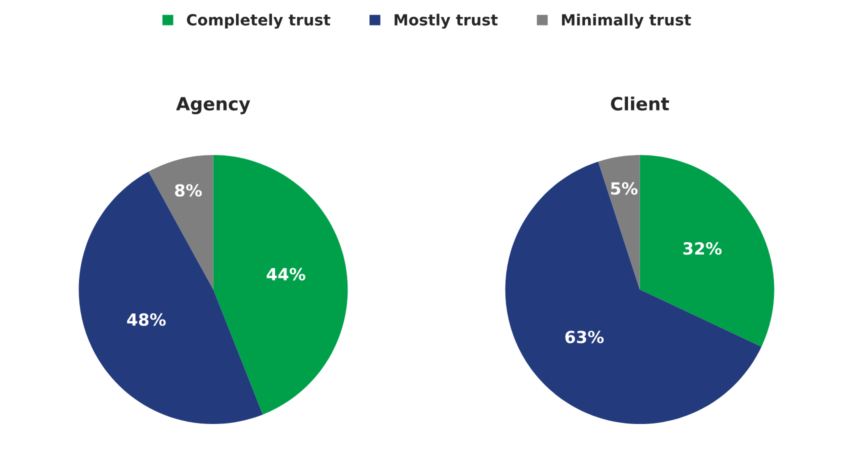  I want to click on legend-label: Minimally trust, so click(626, 21).